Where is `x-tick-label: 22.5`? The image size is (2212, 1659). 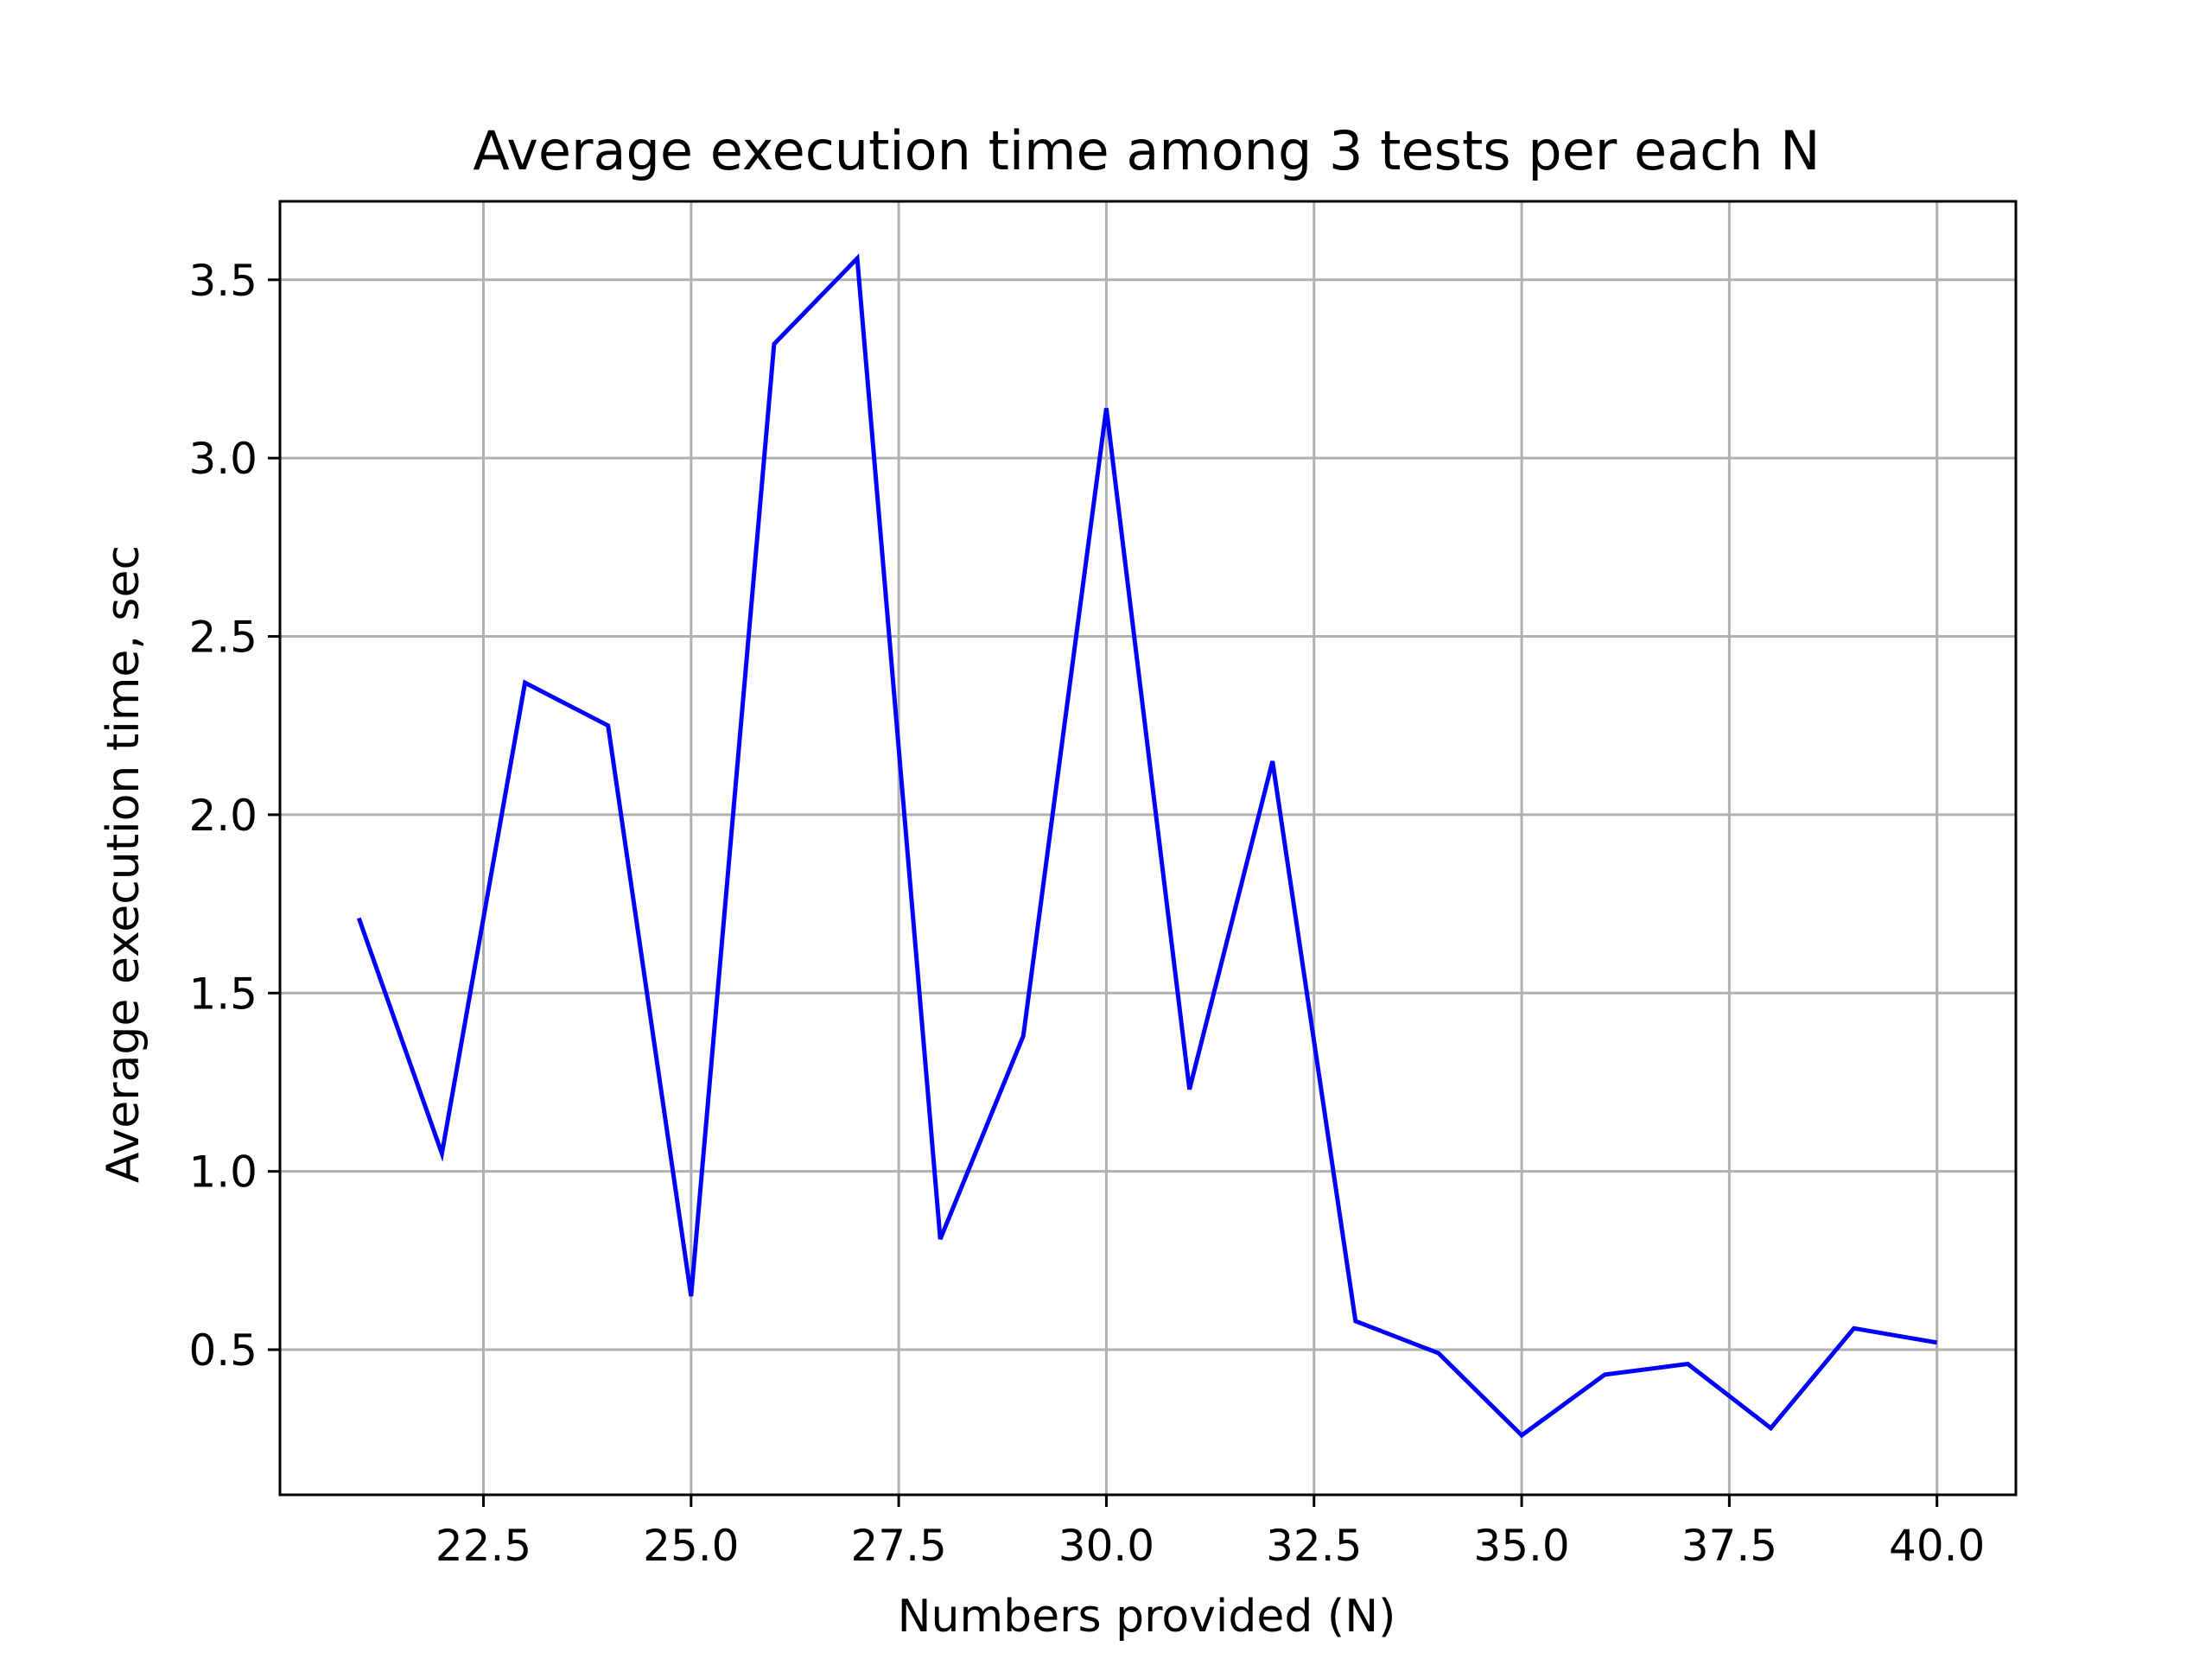
x-tick-label: 22.5 is located at coordinates (483, 1546).